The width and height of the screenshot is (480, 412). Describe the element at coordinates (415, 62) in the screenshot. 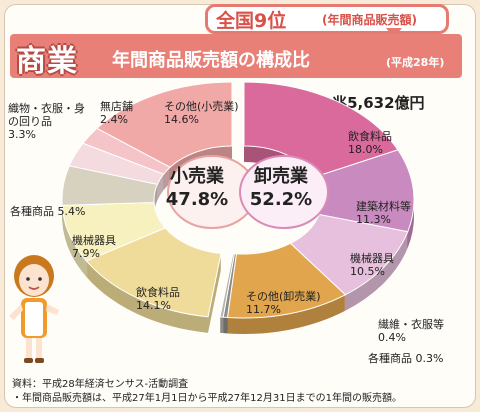

I see `title-year-note: (平成28年)` at that location.